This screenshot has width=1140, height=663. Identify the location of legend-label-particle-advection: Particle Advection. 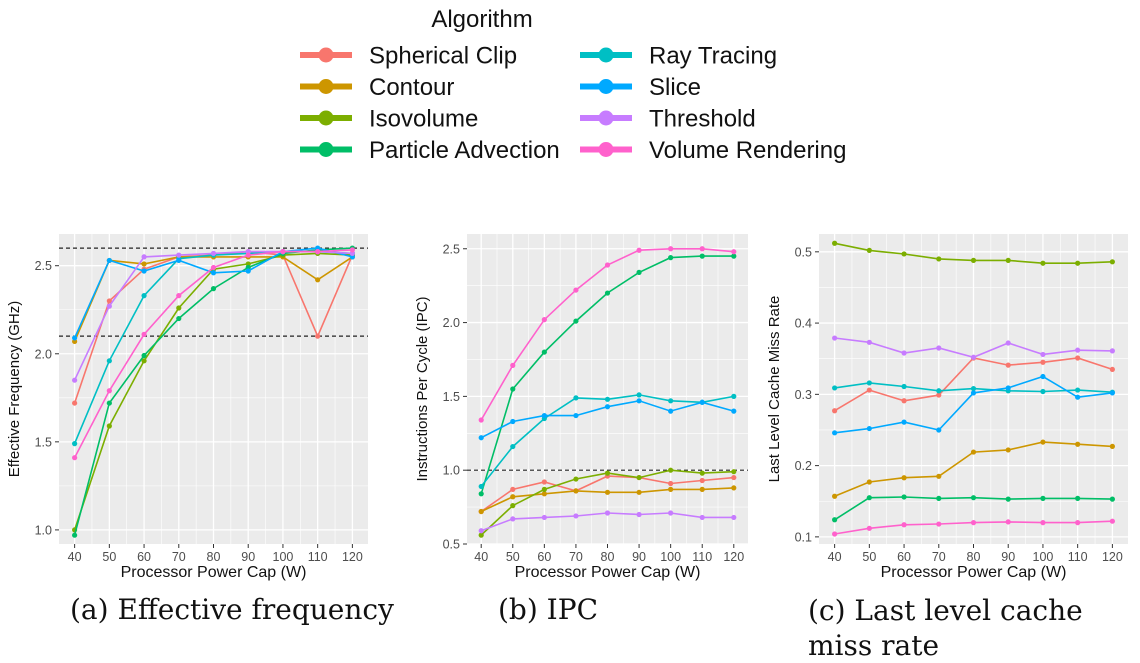
(464, 150).